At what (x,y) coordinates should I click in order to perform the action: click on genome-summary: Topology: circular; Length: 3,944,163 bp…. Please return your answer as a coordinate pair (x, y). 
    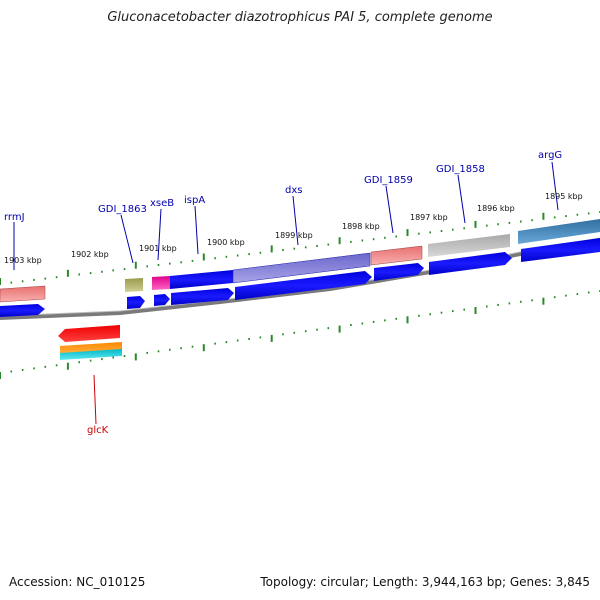
    Looking at the image, I should click on (425, 582).